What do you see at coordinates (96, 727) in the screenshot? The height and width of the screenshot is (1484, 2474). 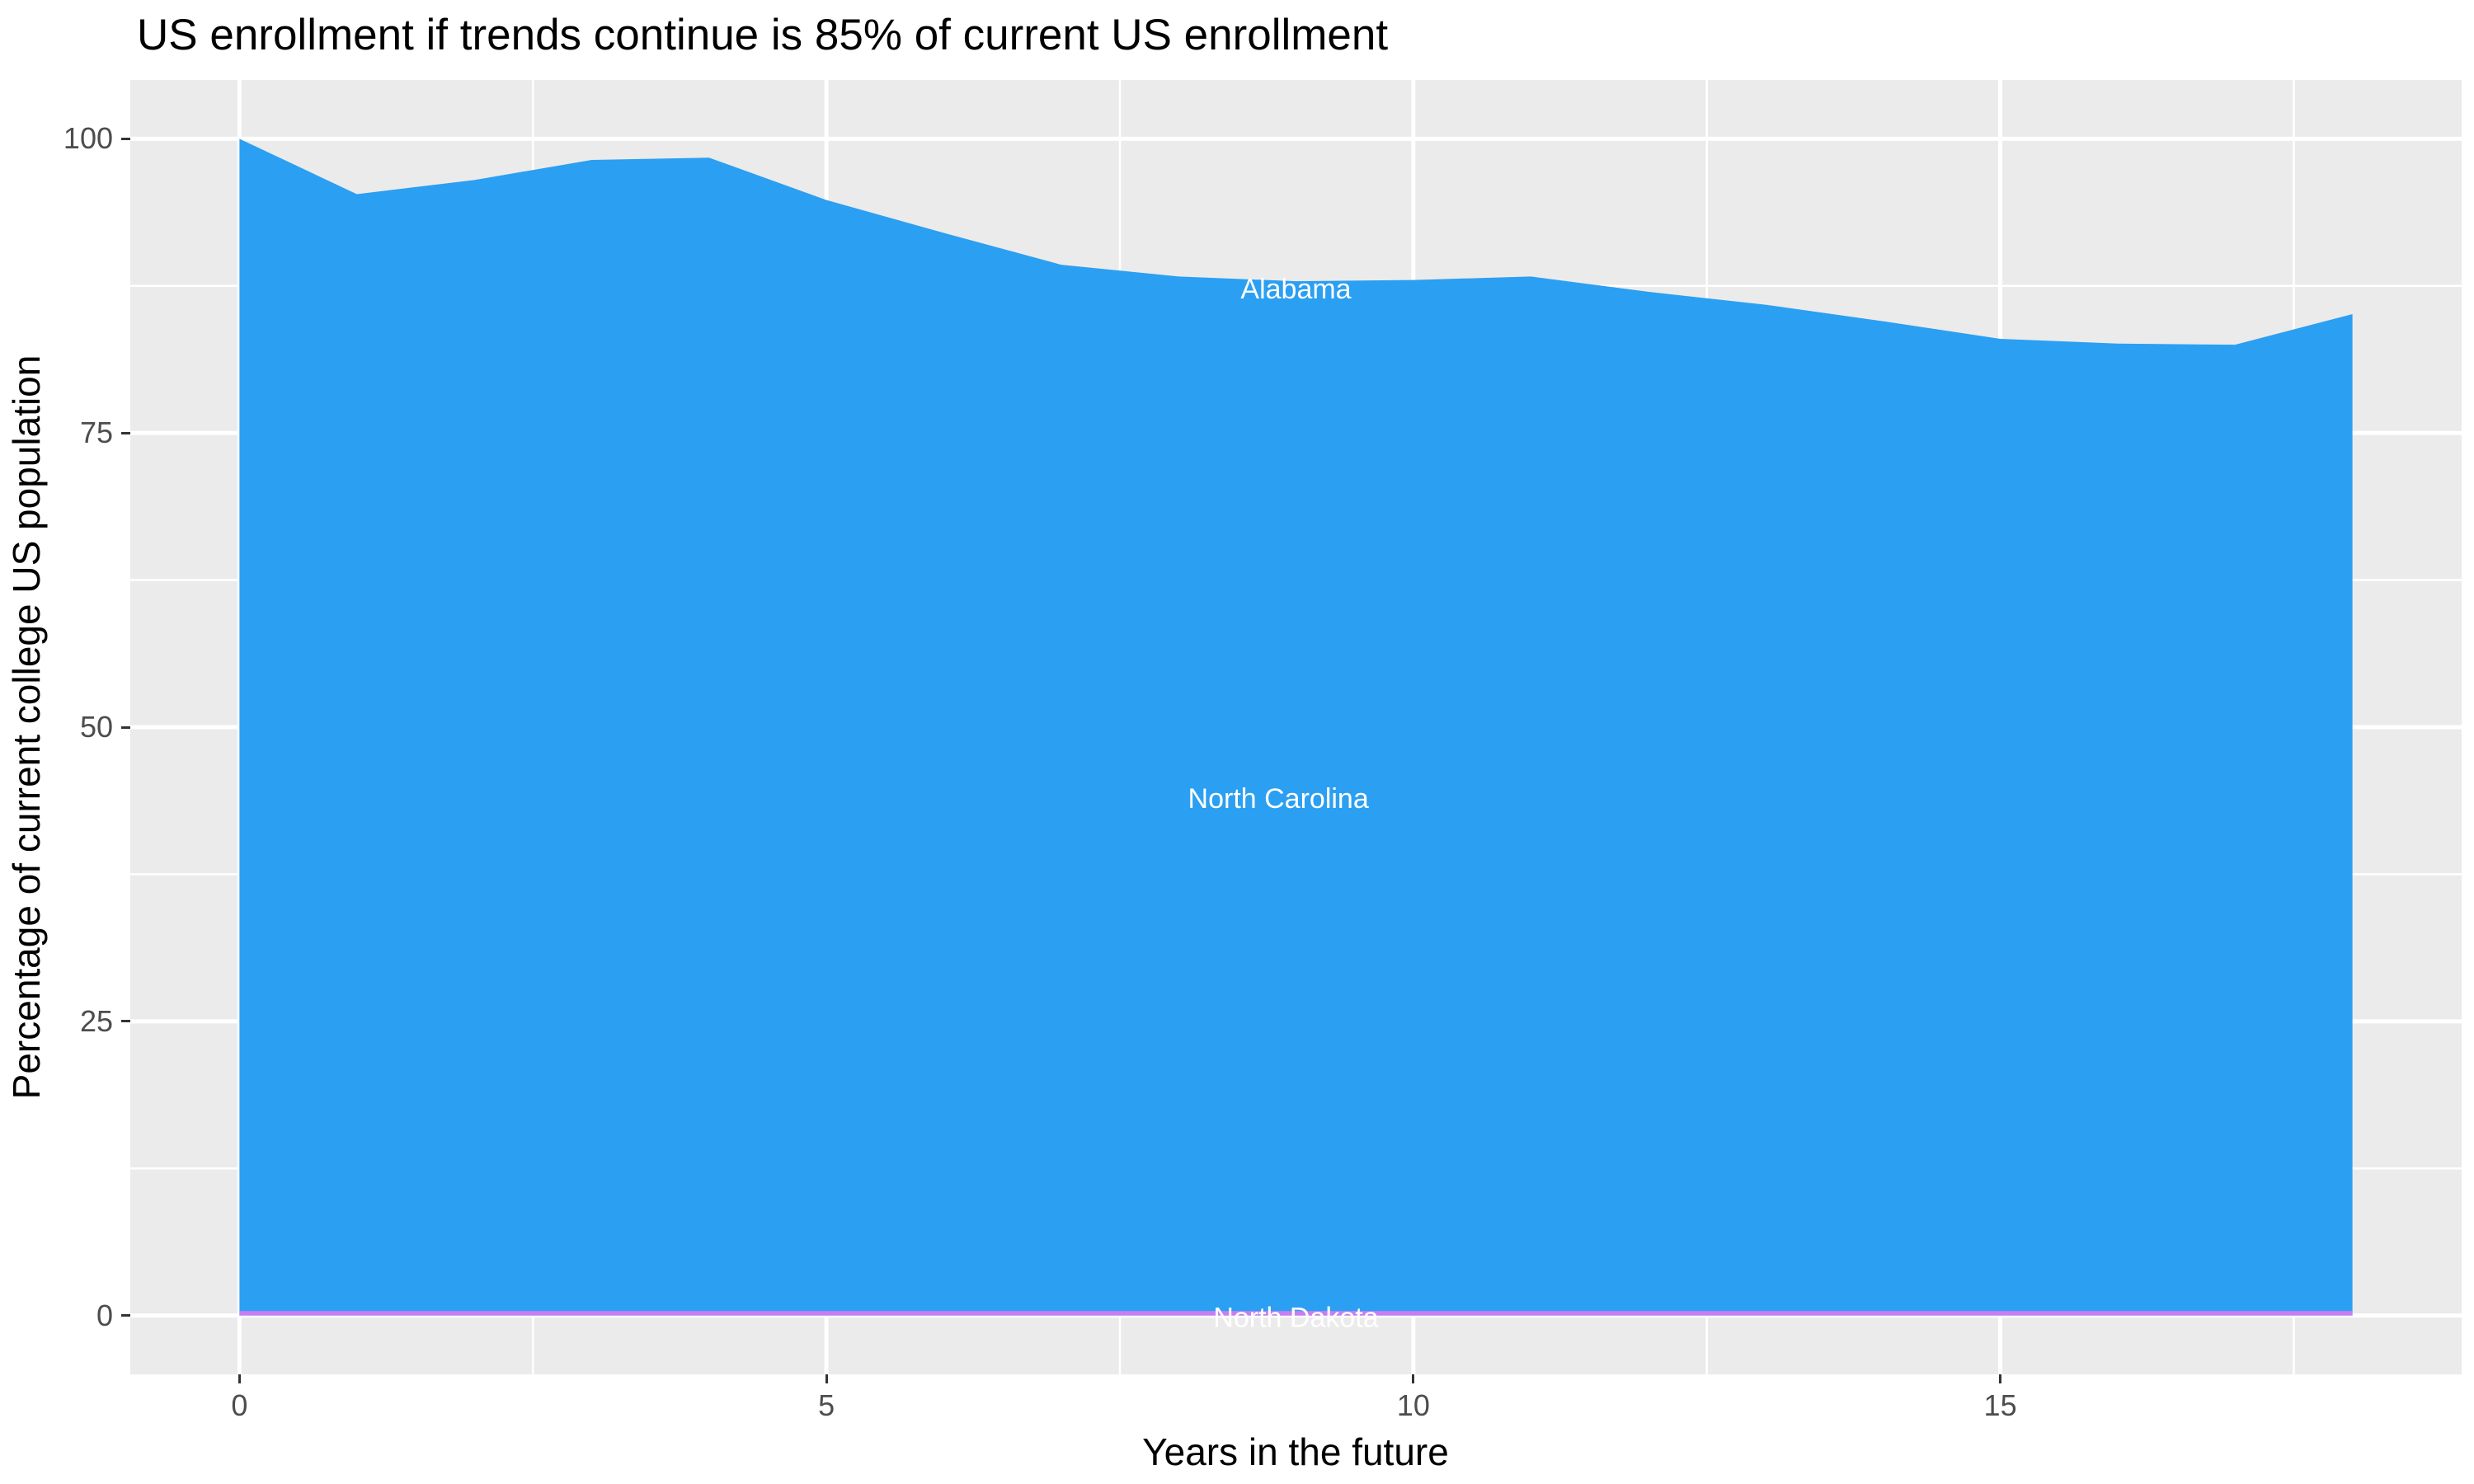 I see `y-tick-label: 50` at bounding box center [96, 727].